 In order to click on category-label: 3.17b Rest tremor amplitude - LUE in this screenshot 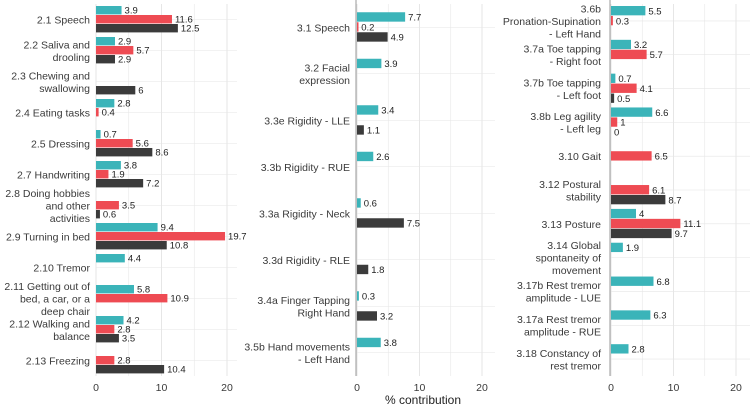, I will do `click(559, 292)`.